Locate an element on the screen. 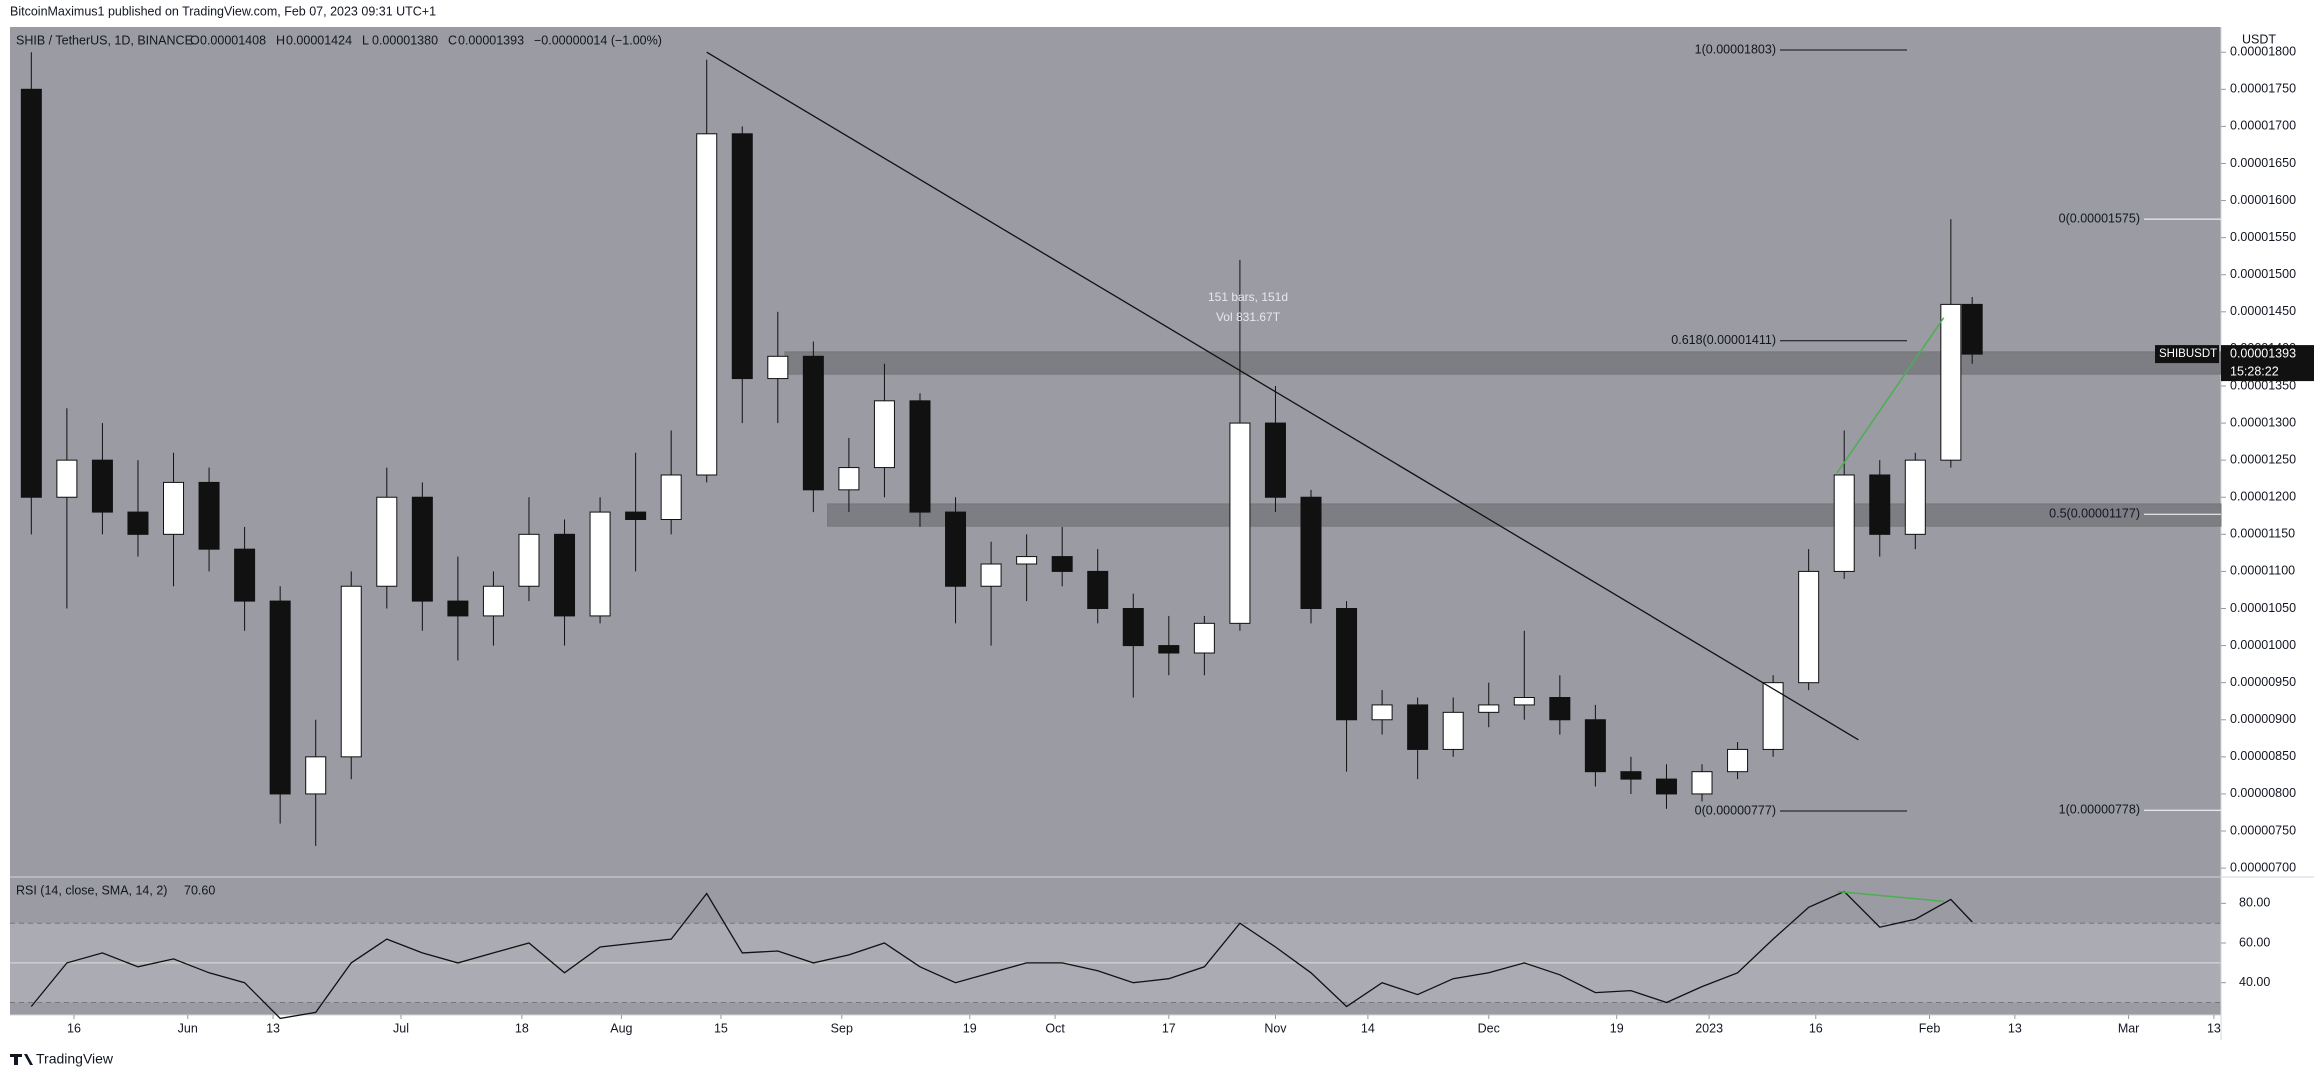  ohlc-value: 0.00001380 is located at coordinates (405, 40).